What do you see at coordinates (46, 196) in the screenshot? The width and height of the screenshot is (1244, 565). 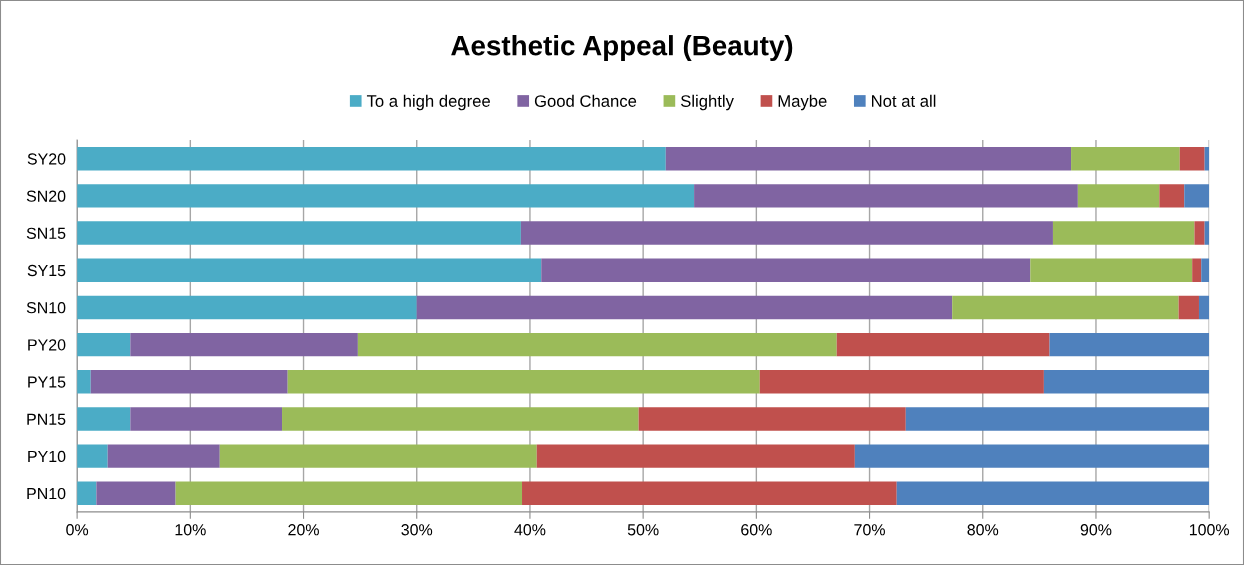 I see `y-tick-label: SN20` at bounding box center [46, 196].